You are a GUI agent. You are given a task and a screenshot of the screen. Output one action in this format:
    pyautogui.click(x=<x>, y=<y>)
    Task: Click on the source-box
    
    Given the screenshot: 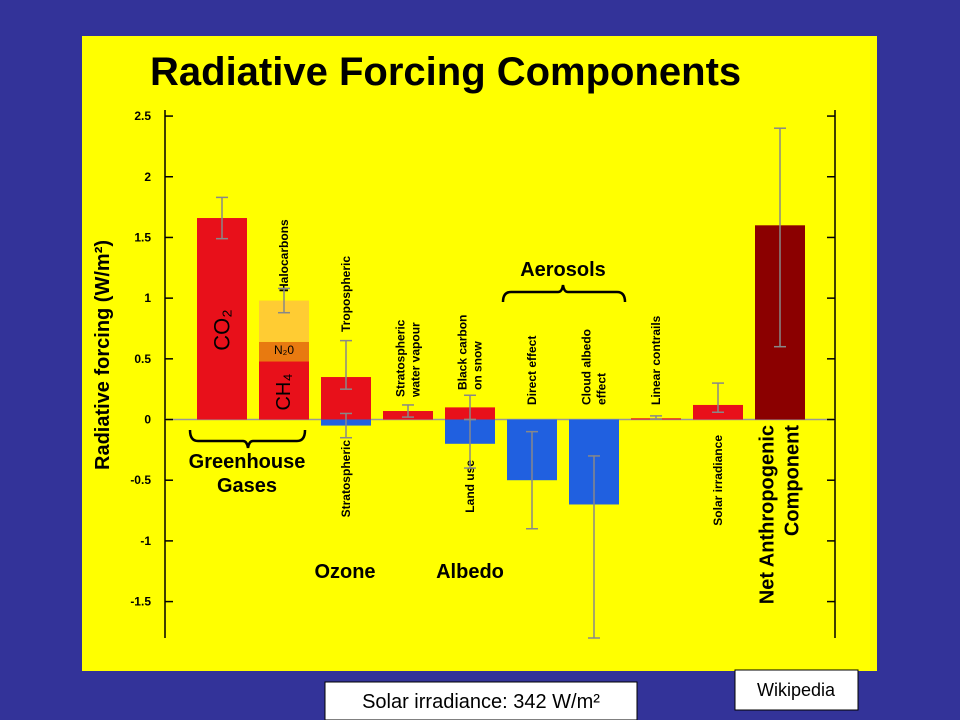 What is the action you would take?
    pyautogui.click(x=796, y=690)
    